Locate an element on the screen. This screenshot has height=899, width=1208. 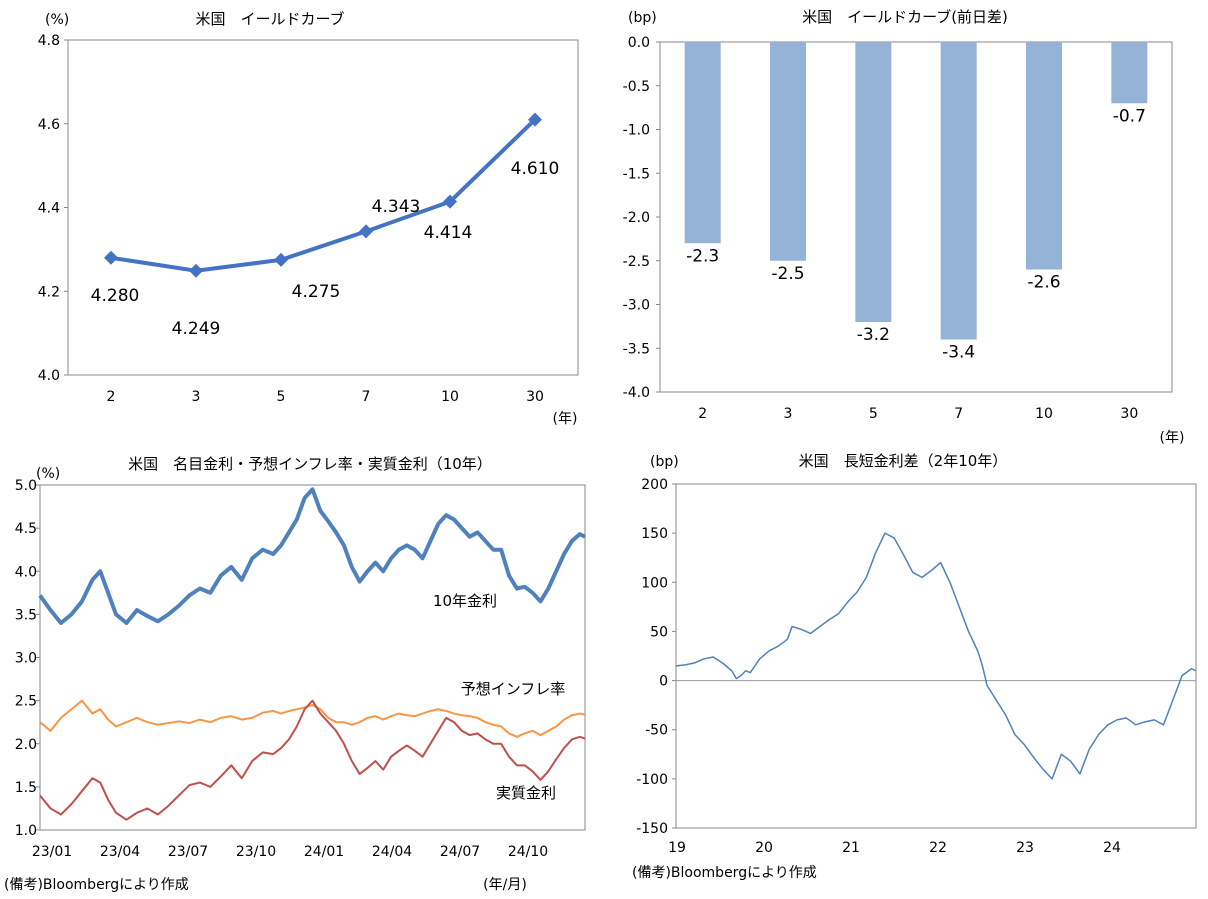
y-tick-label: 2.5 is located at coordinates (26, 702).